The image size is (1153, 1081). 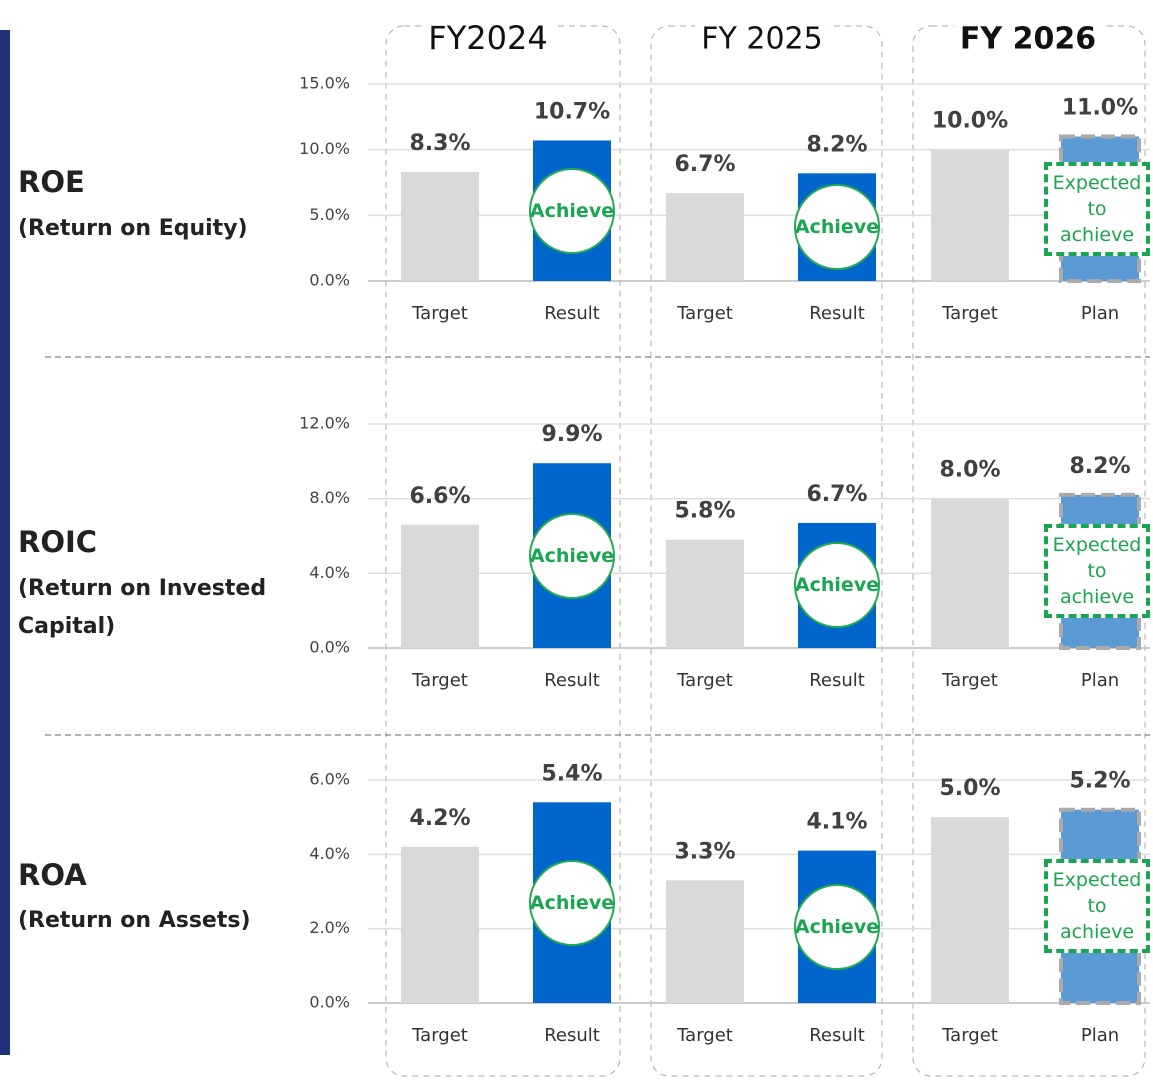 I want to click on left-border, so click(x=5, y=542).